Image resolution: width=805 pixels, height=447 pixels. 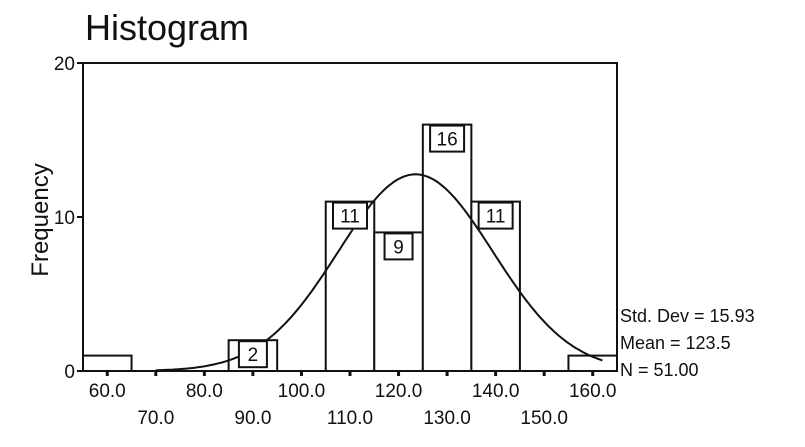 I want to click on y-axis-label: Frequency, so click(x=40, y=219).